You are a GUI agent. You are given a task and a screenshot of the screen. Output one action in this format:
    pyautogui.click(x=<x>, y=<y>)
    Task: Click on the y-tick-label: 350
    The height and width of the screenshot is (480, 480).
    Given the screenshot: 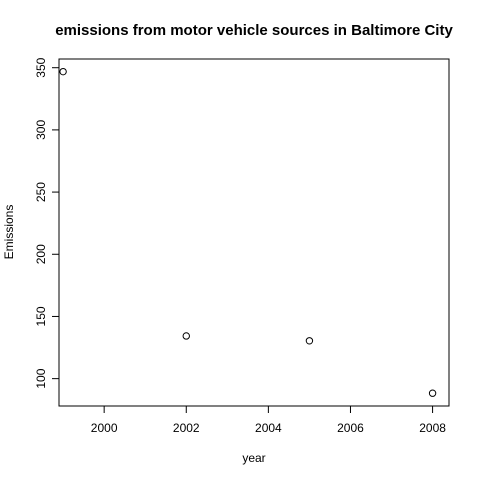 What is the action you would take?
    pyautogui.click(x=41, y=67)
    